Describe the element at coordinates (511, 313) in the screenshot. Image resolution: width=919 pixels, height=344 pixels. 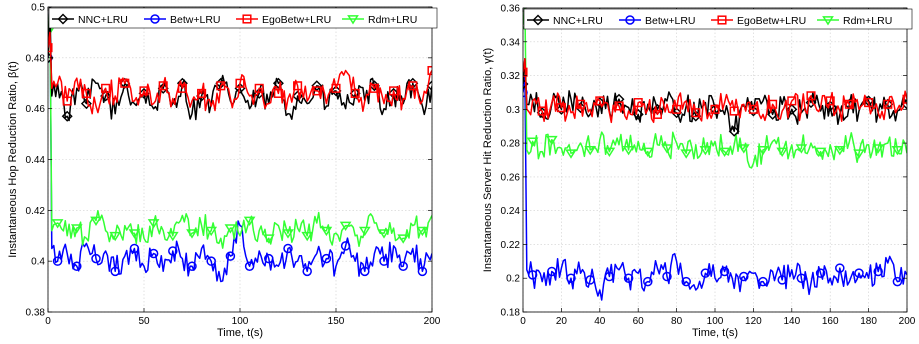
I see `y-tick-label: 0.18` at that location.